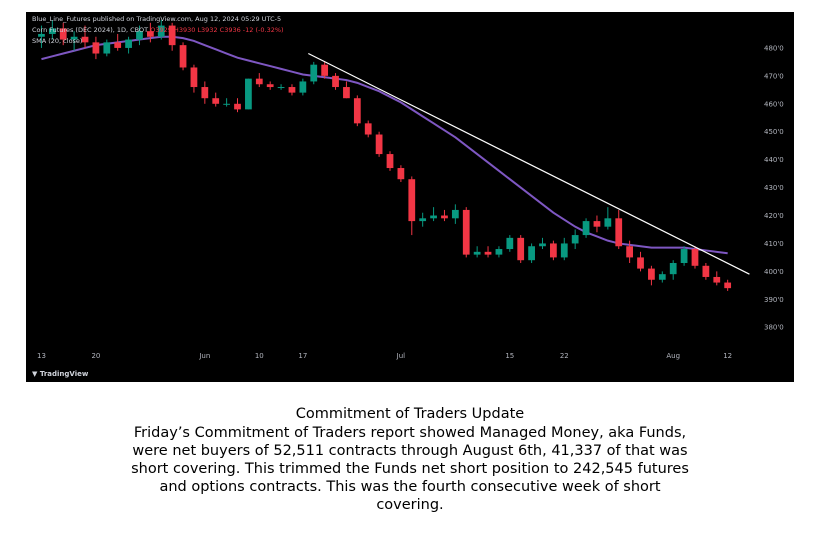 The height and width of the screenshot is (546, 820). What do you see at coordinates (384, 356) in the screenshot?
I see `x-axis: 13 20 Jun 10 17 Jul 15 22 Aug 12` at bounding box center [384, 356].